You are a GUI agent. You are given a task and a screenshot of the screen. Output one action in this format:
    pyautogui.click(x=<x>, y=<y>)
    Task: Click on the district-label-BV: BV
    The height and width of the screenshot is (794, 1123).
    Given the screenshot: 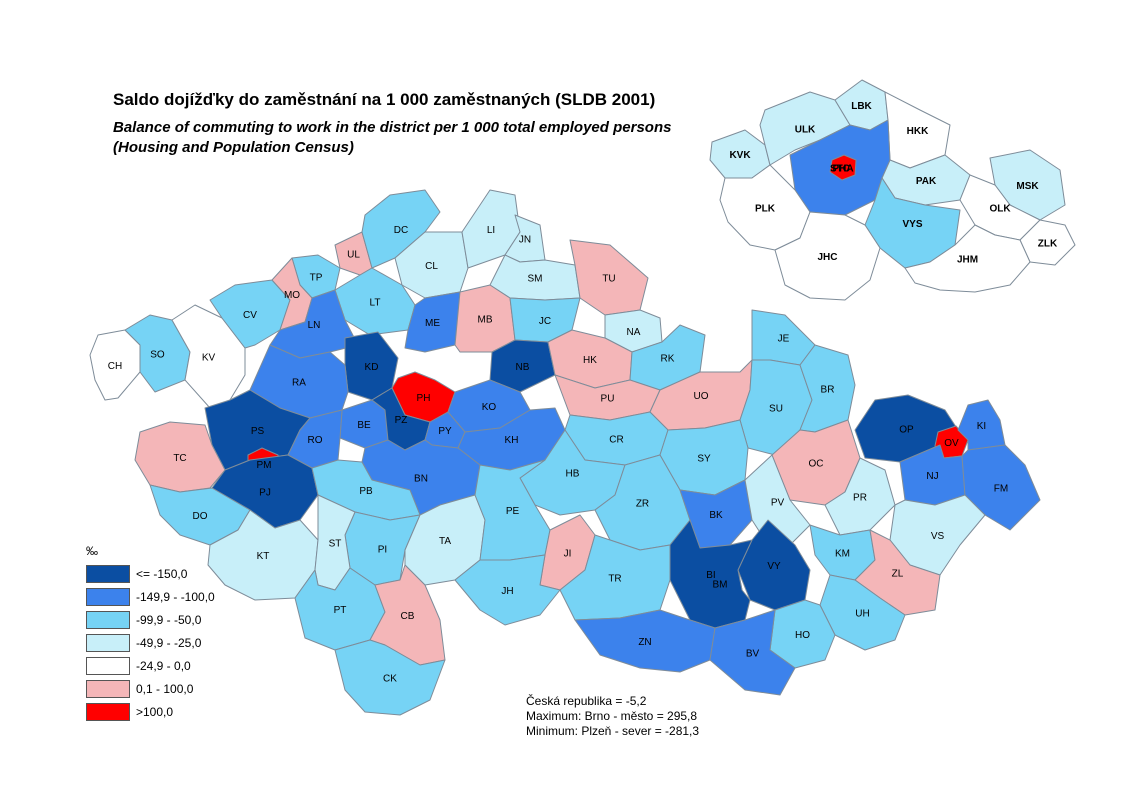 What is the action you would take?
    pyautogui.click(x=753, y=654)
    